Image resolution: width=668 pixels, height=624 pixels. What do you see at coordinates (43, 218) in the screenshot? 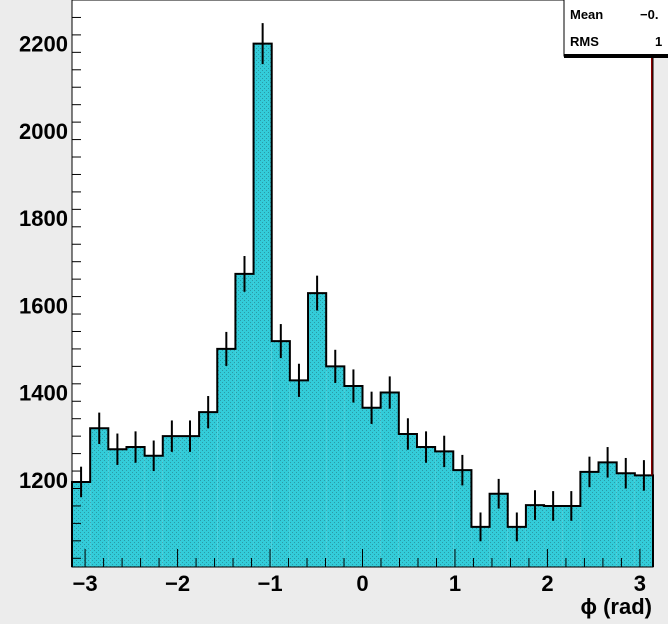
I see `y-tick-label: 1800` at bounding box center [43, 218].